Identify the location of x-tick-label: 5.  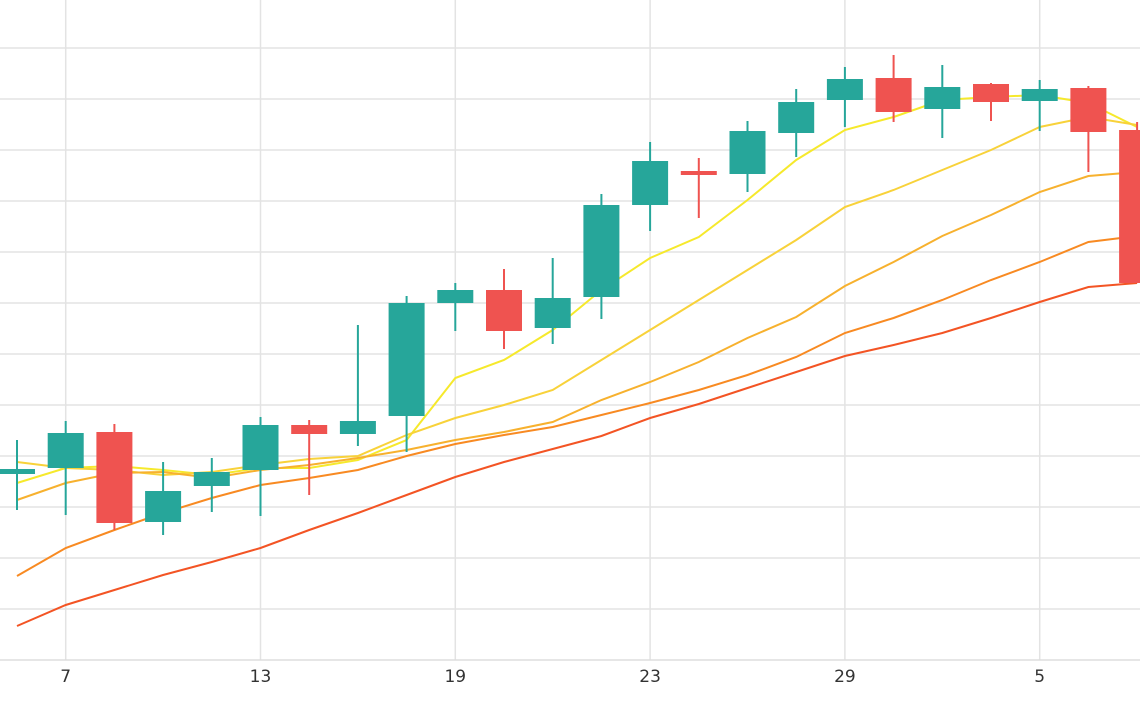
(1039, 677).